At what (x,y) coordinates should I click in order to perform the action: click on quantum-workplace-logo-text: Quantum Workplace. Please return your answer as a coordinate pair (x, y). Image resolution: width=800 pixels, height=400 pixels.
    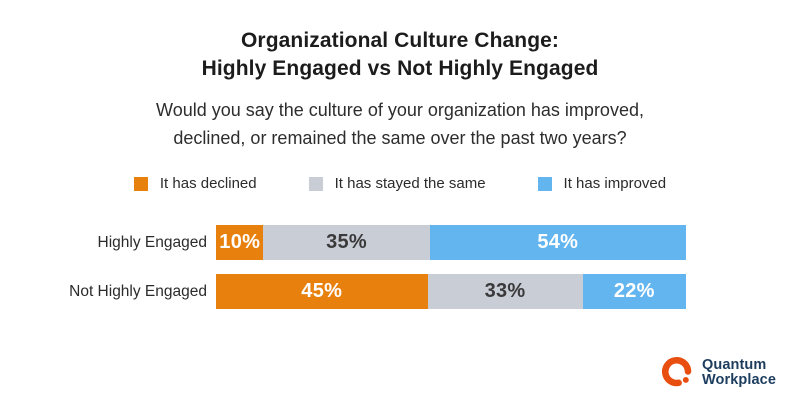
    Looking at the image, I should click on (739, 372).